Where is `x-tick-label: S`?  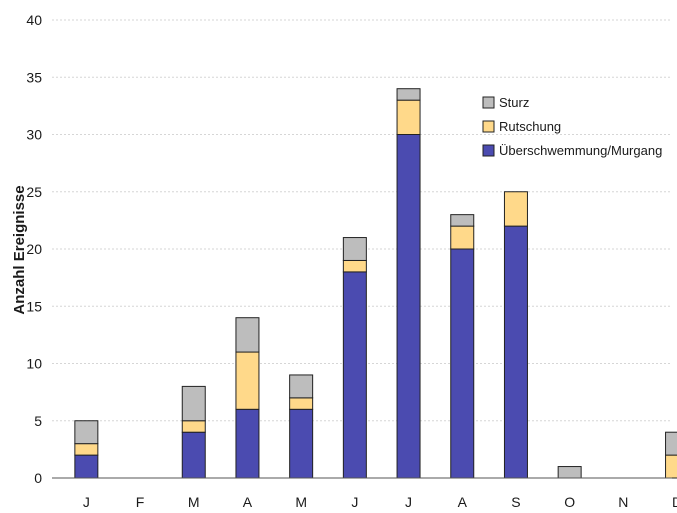 x-tick-label: S is located at coordinates (515, 502).